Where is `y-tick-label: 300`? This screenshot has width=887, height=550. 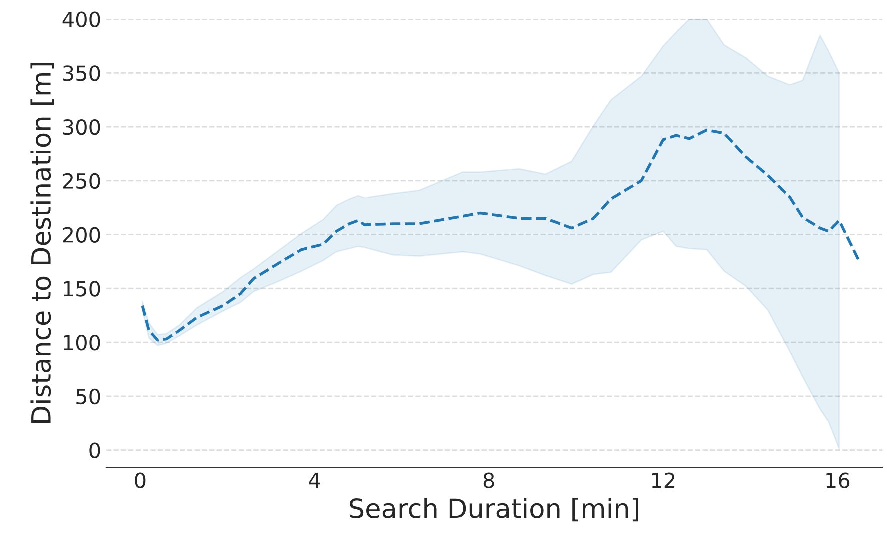
y-tick-label: 300 is located at coordinates (81, 127).